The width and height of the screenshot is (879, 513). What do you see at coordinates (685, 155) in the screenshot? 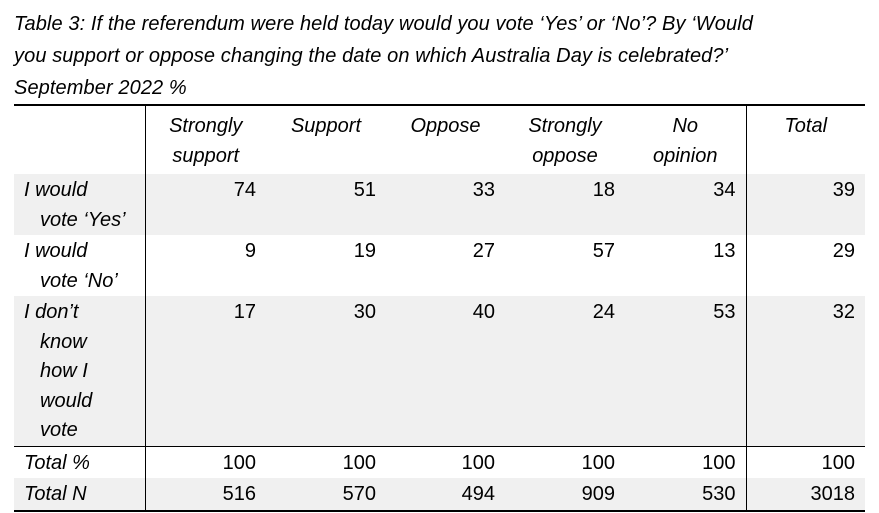
I see `col-header-line: opinion` at bounding box center [685, 155].